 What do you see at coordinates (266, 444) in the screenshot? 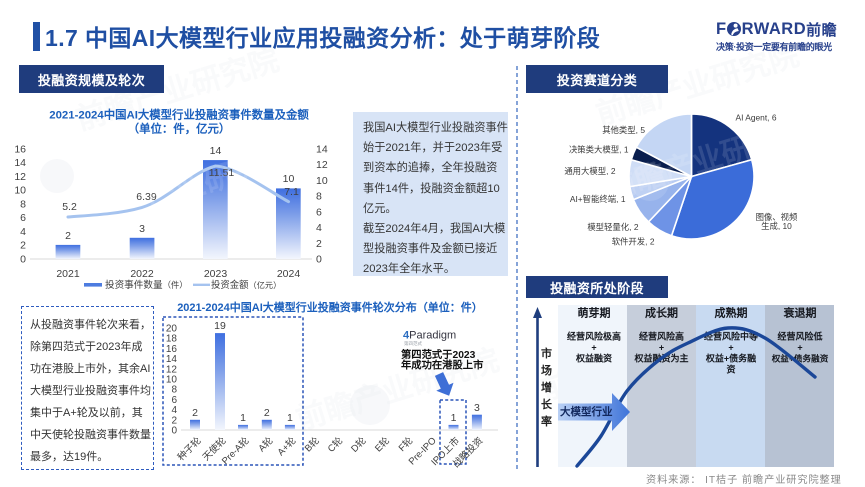
I see `svg-text: A轮` at bounding box center [266, 444].